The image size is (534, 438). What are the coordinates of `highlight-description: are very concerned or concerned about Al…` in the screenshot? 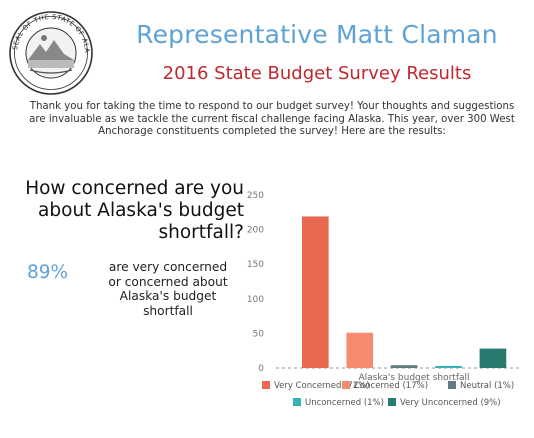 It's located at (168, 289).